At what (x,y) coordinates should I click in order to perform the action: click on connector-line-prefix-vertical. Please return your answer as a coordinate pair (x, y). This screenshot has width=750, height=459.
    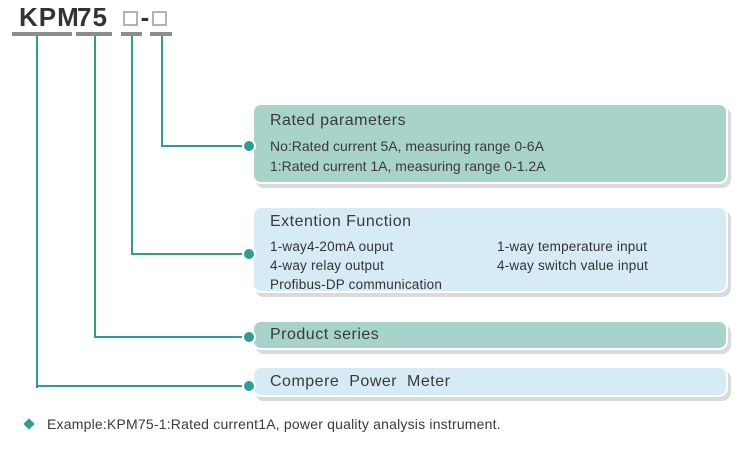
    Looking at the image, I should click on (37, 212).